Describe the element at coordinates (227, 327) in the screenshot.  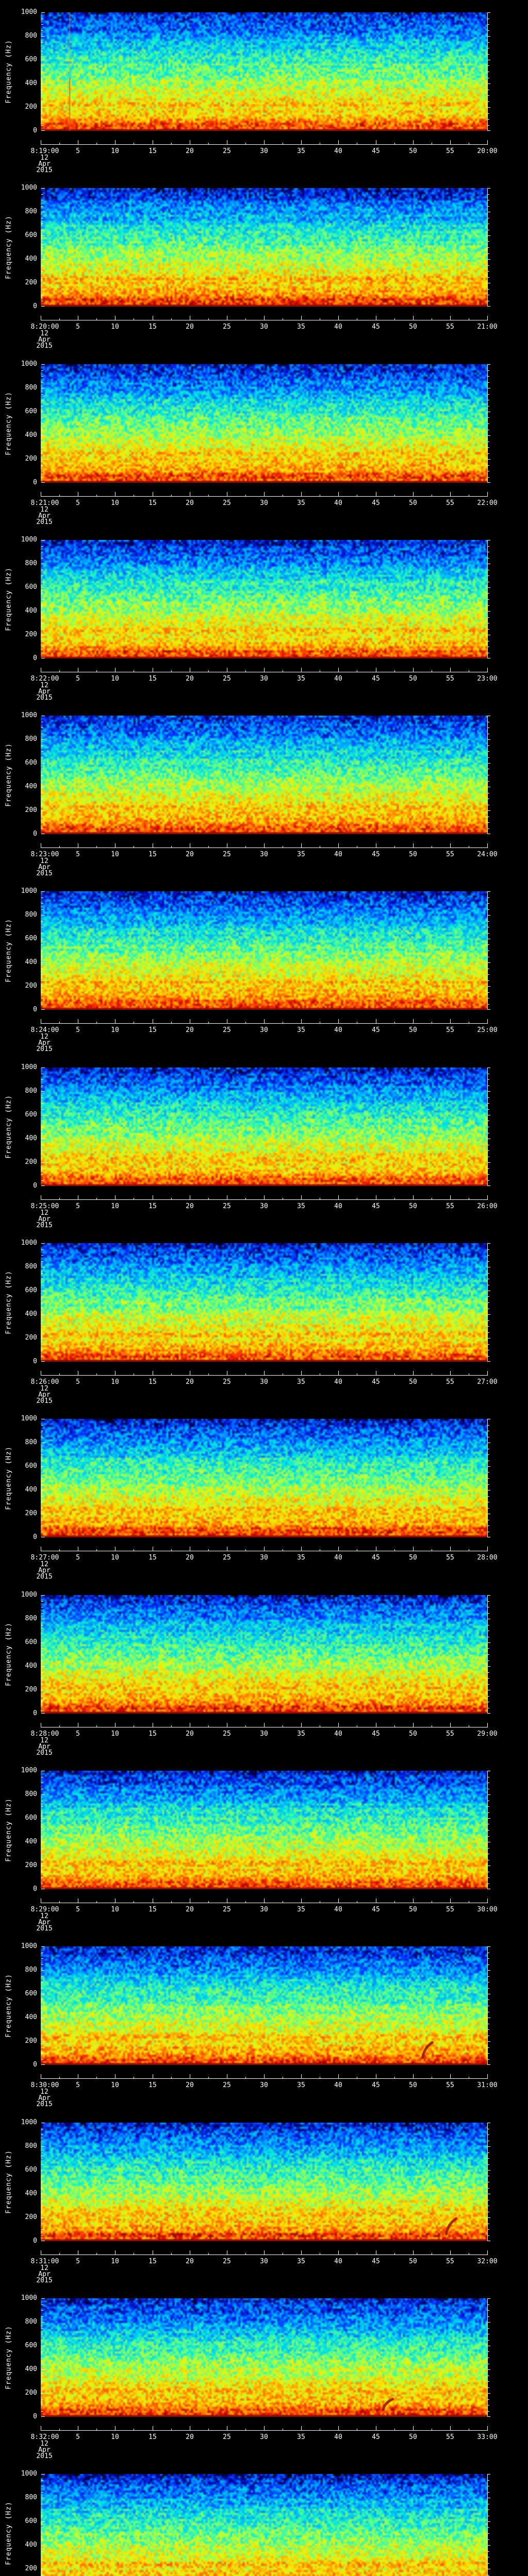
I see `x-tick-label: 25` at that location.